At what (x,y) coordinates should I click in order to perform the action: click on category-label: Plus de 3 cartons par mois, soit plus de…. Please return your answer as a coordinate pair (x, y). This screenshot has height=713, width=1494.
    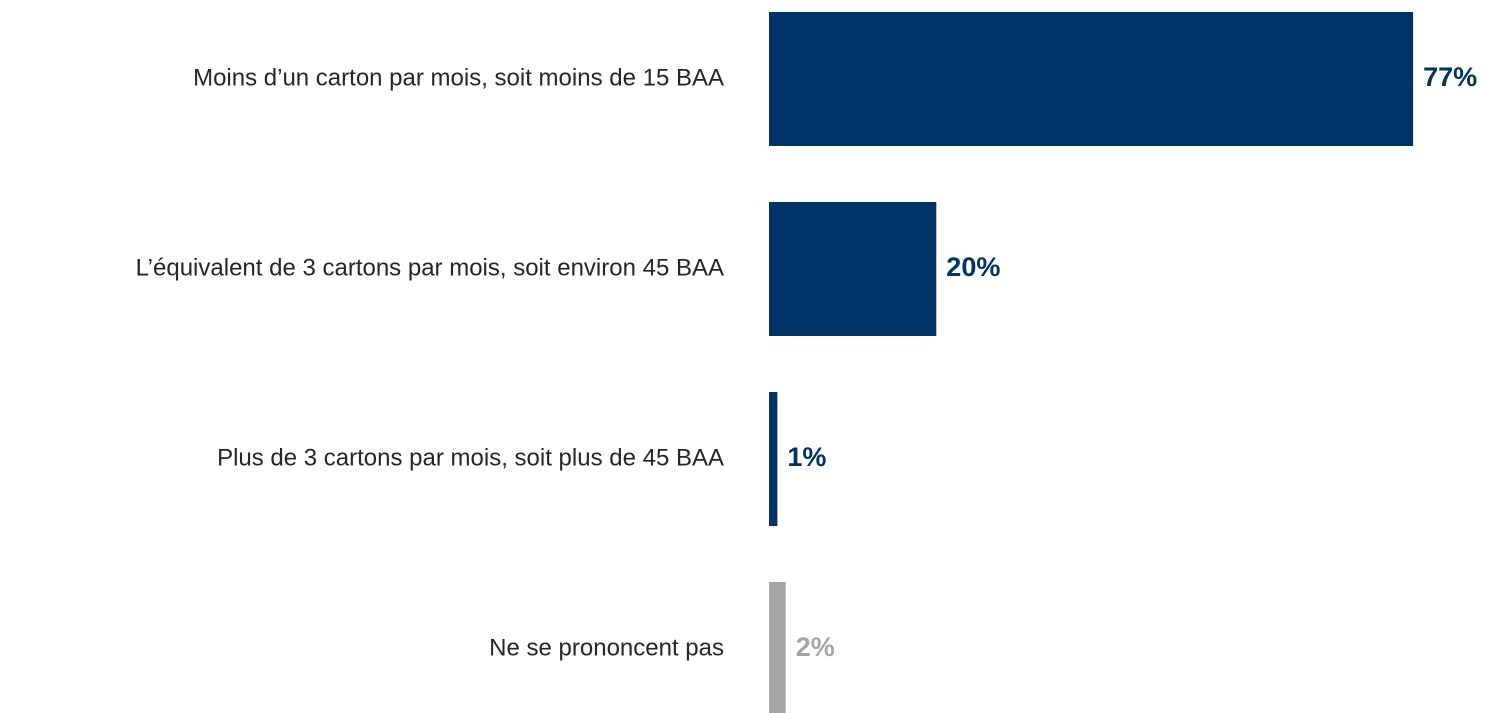
    Looking at the image, I should click on (470, 457).